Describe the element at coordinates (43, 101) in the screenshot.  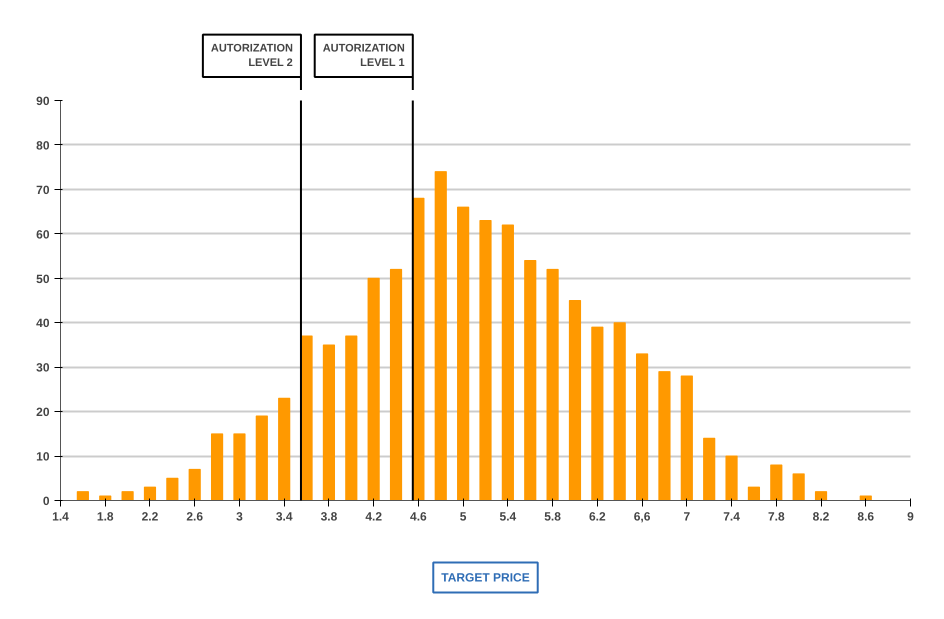
I see `y-tick-label: 90` at that location.